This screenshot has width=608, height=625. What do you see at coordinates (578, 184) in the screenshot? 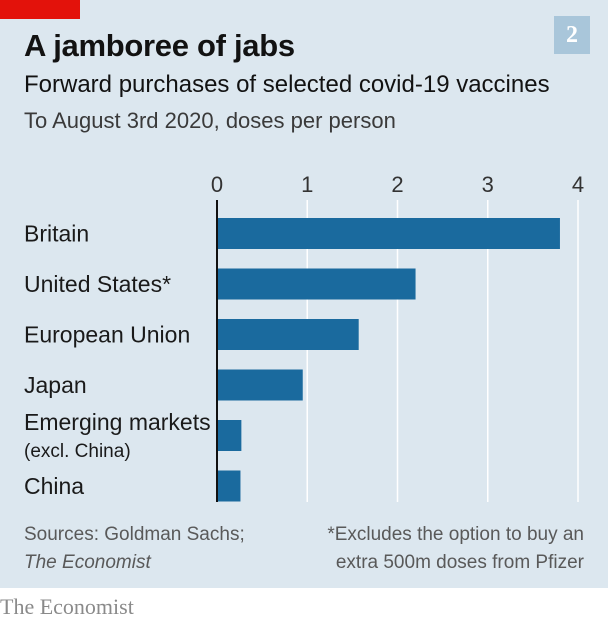
I see `x-tick-label: 4` at bounding box center [578, 184].